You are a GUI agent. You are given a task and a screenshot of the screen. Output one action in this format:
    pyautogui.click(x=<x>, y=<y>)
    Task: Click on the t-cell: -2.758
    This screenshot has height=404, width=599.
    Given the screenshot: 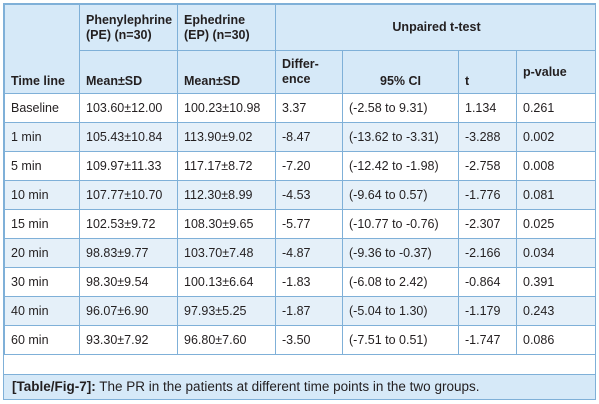 What is the action you would take?
    pyautogui.click(x=487, y=166)
    